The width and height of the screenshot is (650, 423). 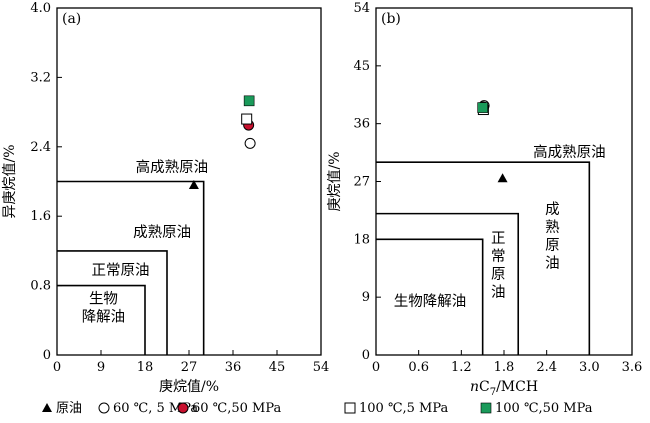 I want to click on x-tick-label: 1.2, so click(x=461, y=367).